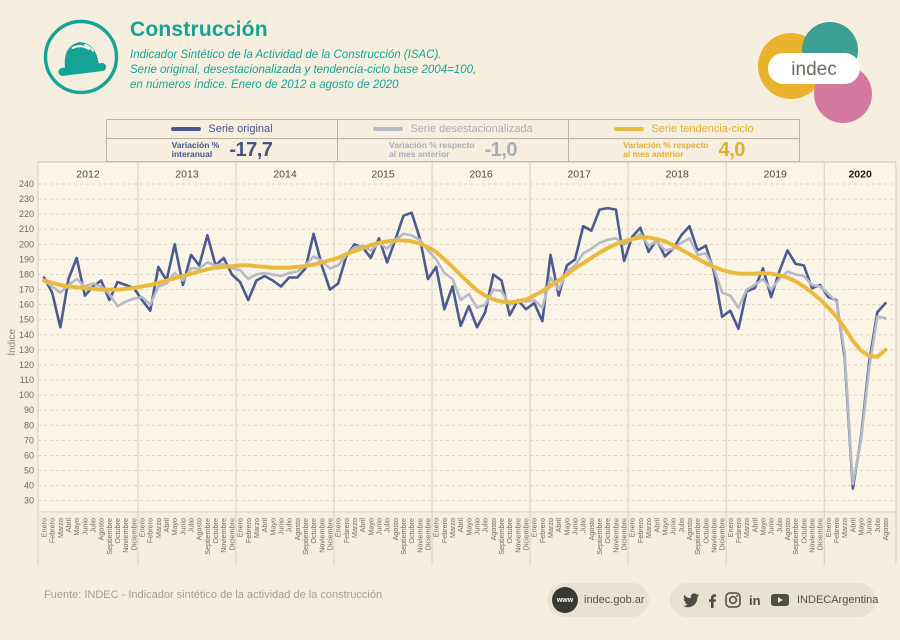 This screenshot has height=640, width=900. I want to click on social-pill: in INDECArgentina, so click(774, 600).